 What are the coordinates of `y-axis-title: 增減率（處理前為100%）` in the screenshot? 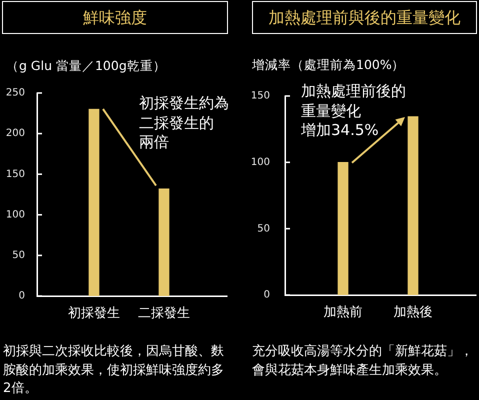 It's located at (328, 65).